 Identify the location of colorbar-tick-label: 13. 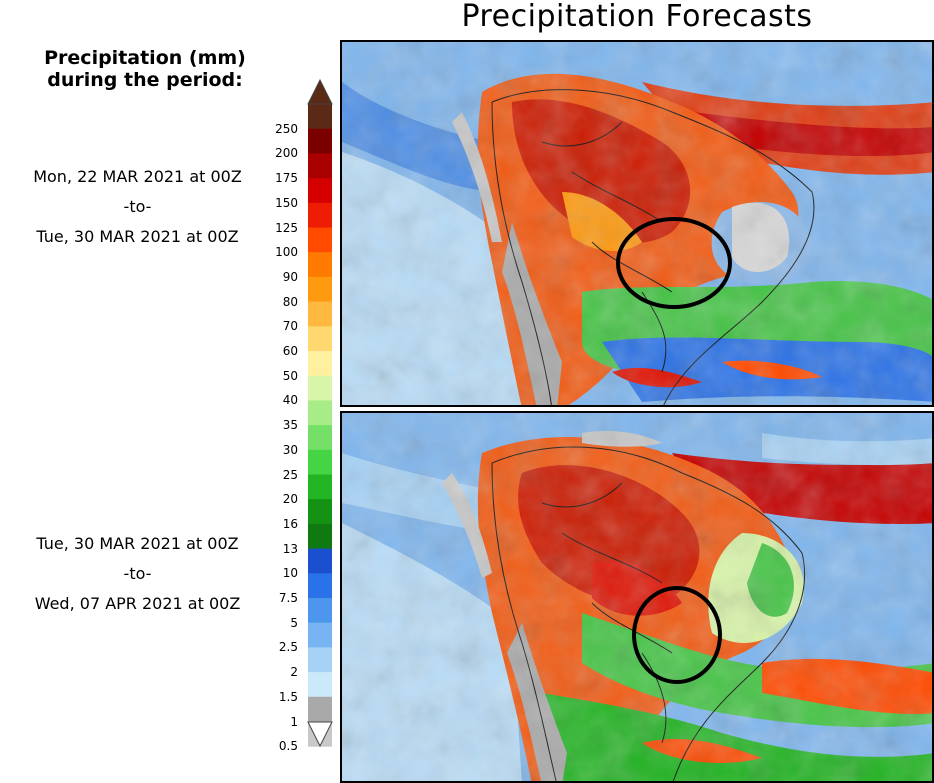
(290, 548).